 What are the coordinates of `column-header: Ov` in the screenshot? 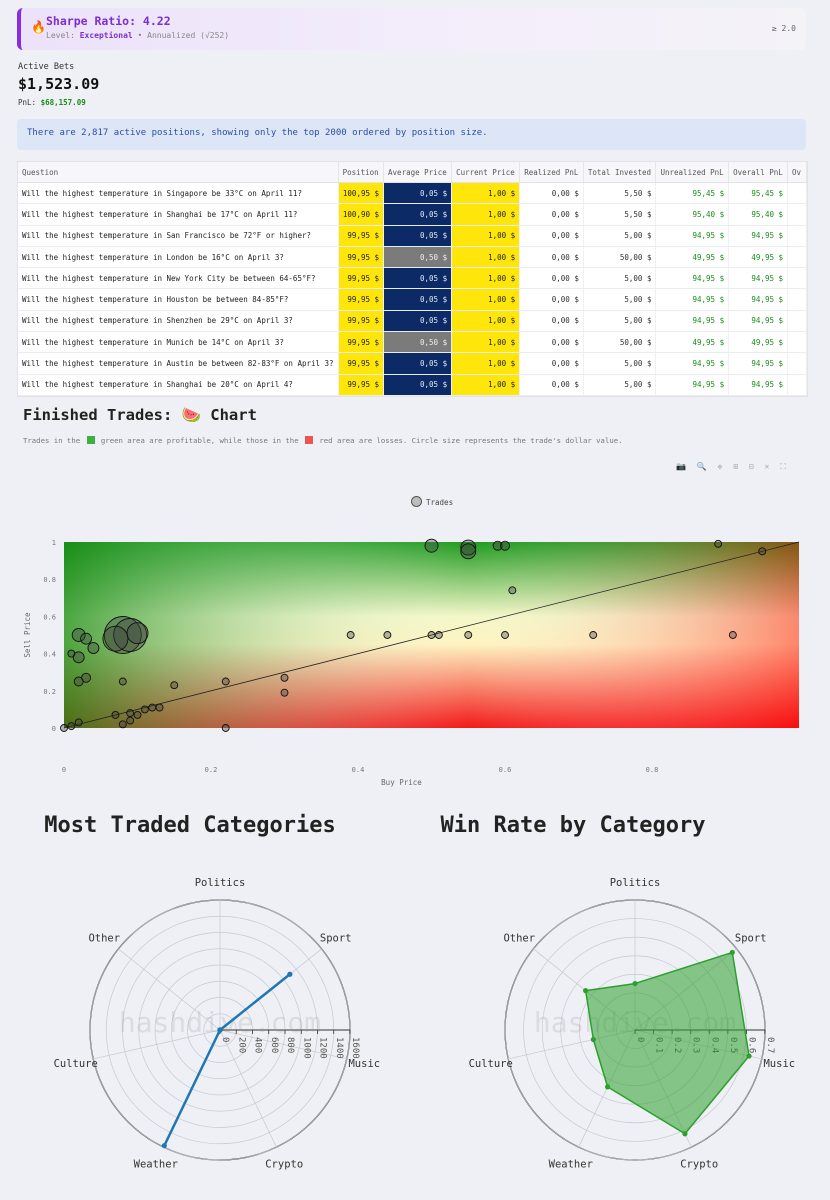 It's located at (797, 172).